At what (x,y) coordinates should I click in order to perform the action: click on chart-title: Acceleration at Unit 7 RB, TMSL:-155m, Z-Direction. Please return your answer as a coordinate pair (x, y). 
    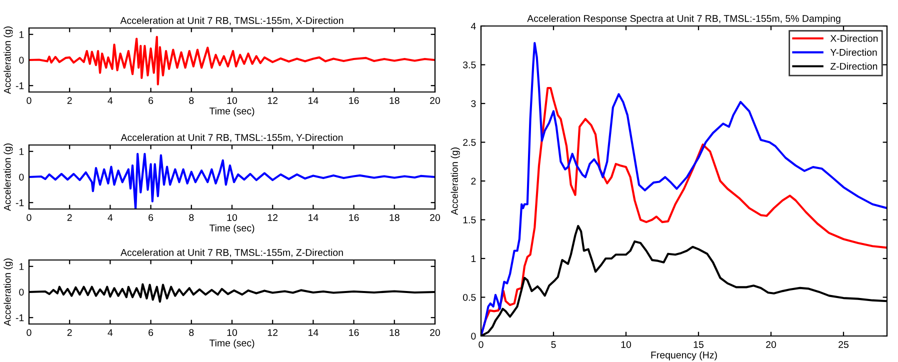
    Looking at the image, I should click on (231, 253).